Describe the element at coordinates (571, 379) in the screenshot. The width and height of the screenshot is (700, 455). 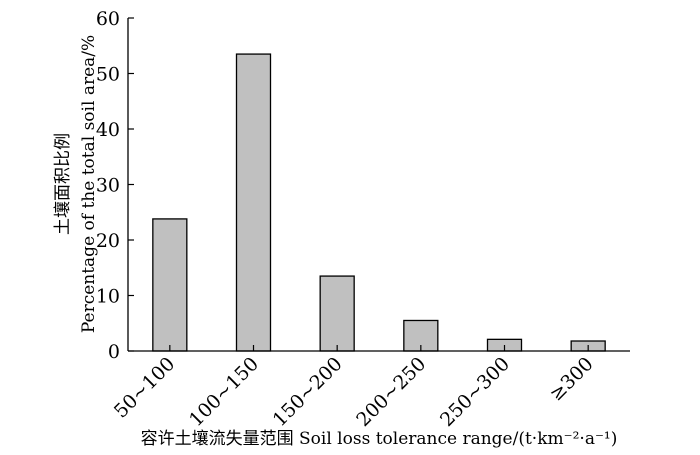
I see `x-tick-label: ≥300` at that location.